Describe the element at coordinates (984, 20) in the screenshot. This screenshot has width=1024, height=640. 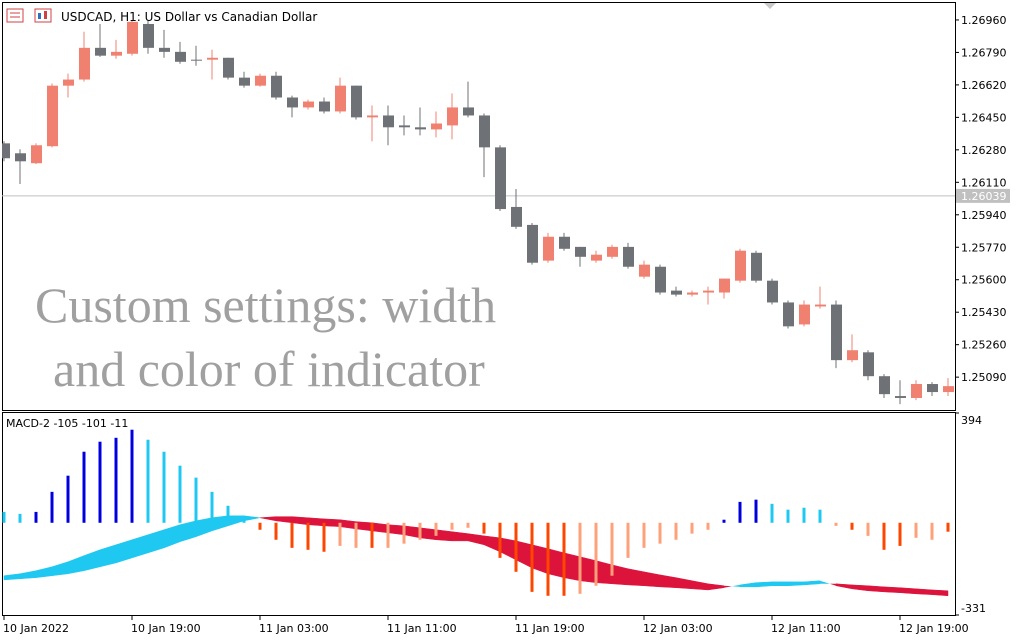
I see `y-tick-label: 1.26960` at that location.